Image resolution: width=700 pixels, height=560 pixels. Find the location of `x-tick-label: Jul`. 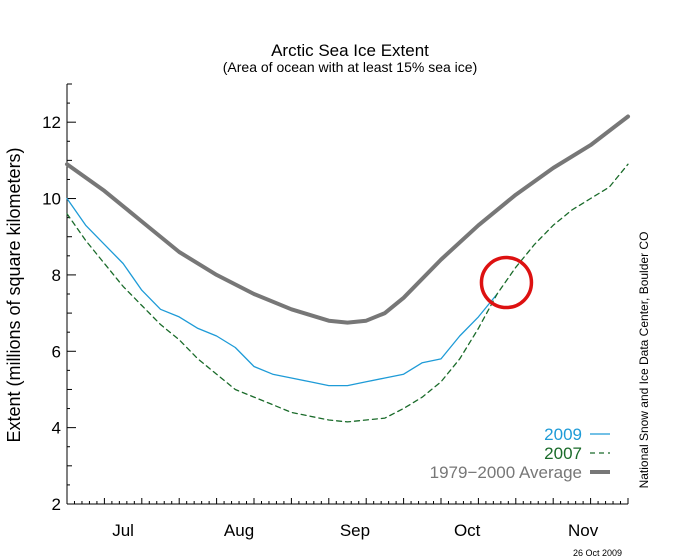

x-tick-label: Jul is located at coordinates (123, 530).